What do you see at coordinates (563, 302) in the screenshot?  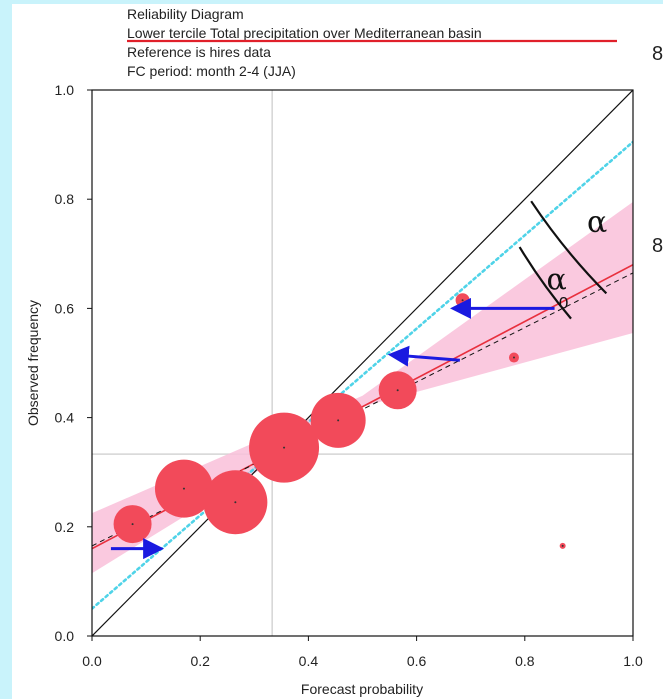 I see `alpha-zero-subscript: 0` at bounding box center [563, 302].